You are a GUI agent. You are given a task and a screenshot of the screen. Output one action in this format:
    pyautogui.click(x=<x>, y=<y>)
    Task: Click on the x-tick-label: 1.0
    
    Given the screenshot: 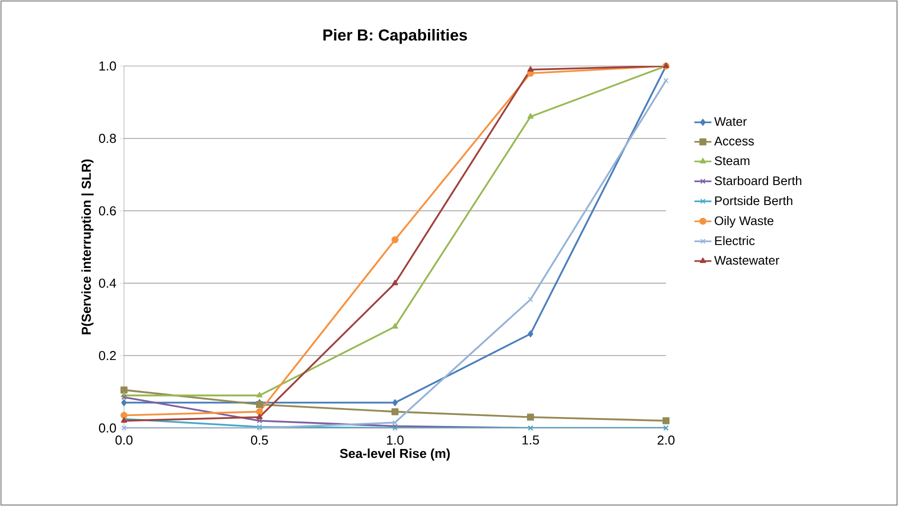 What is the action you would take?
    pyautogui.click(x=395, y=440)
    